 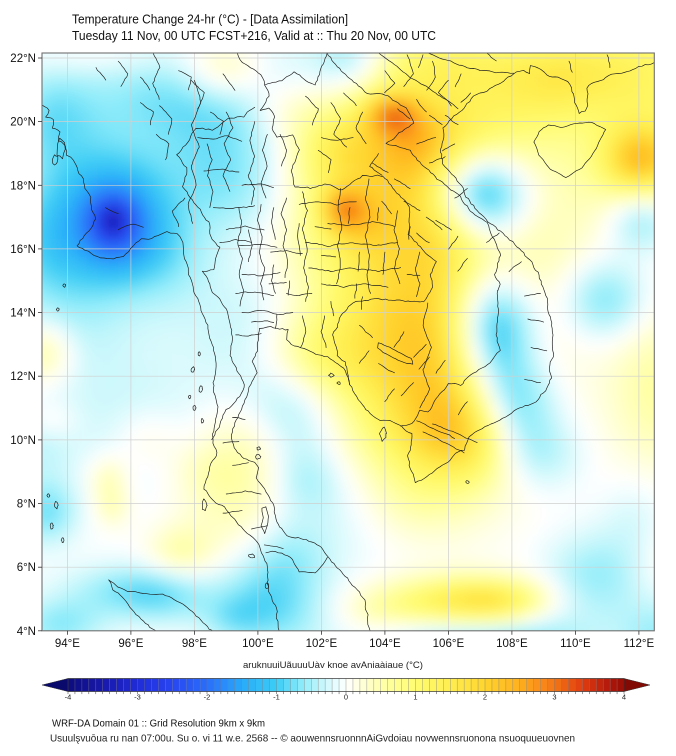 I want to click on svg-text: 22°N, so click(x=23, y=59).